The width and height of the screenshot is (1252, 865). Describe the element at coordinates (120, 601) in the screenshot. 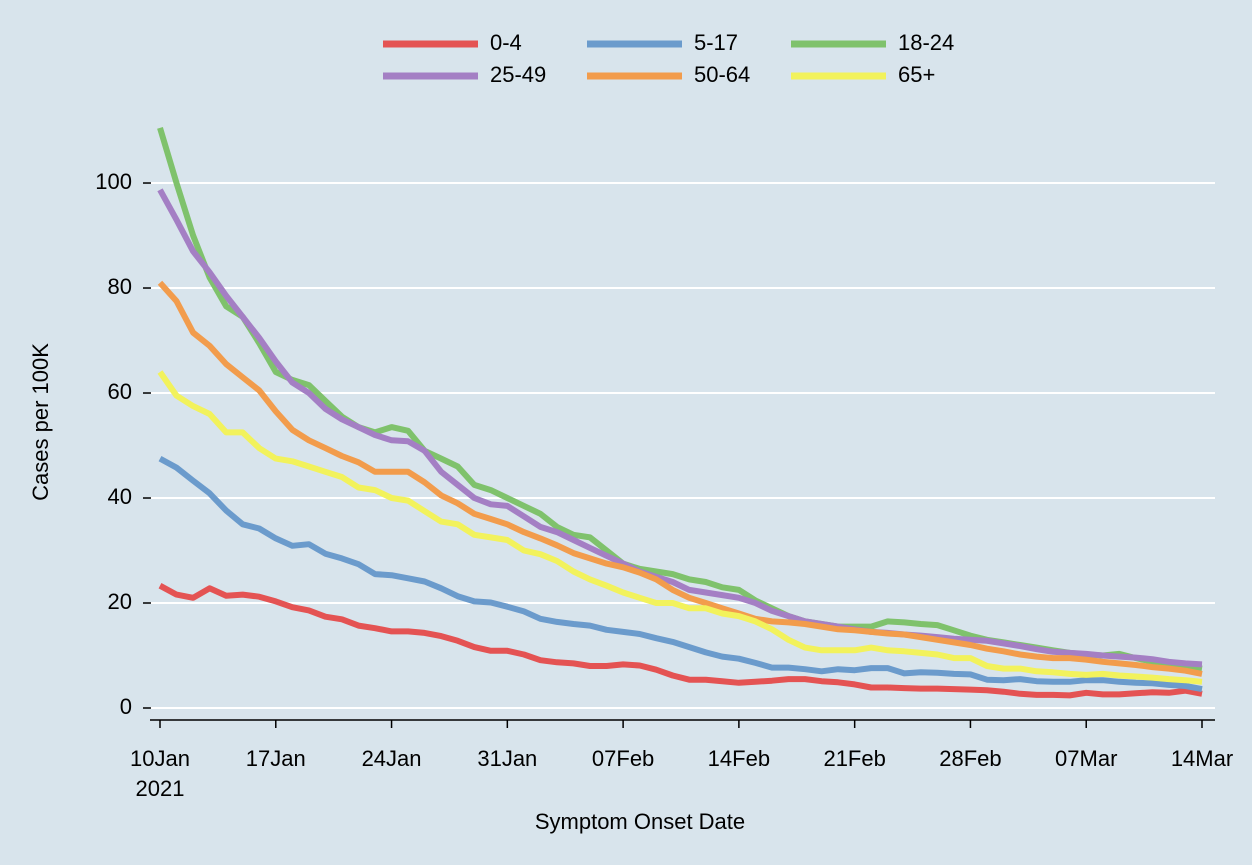

I see `y-tick-label: 20` at that location.